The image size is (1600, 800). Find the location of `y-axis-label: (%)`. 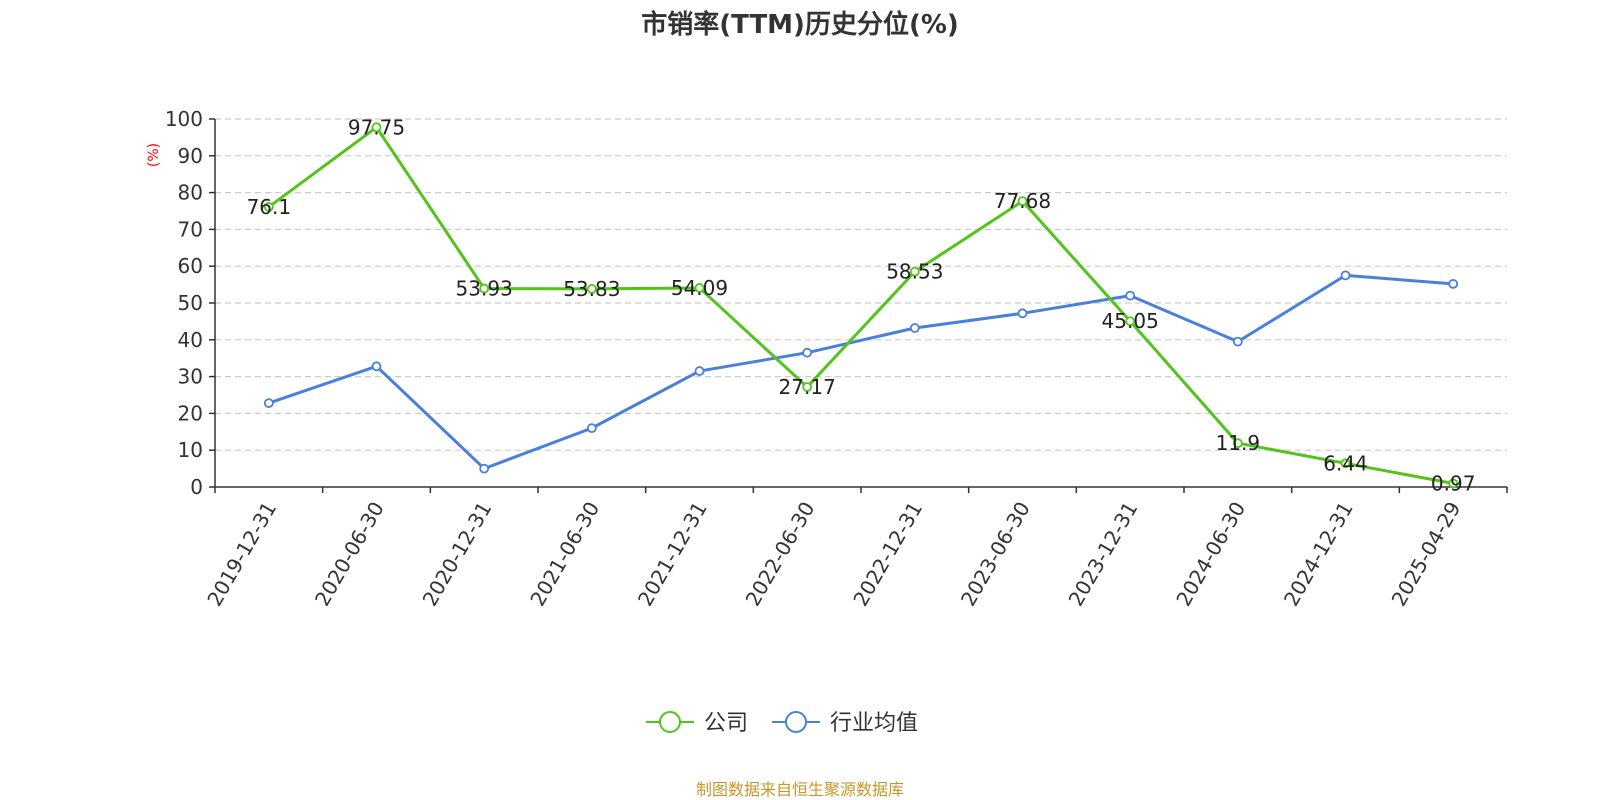

y-axis-label: (%) is located at coordinates (154, 155).